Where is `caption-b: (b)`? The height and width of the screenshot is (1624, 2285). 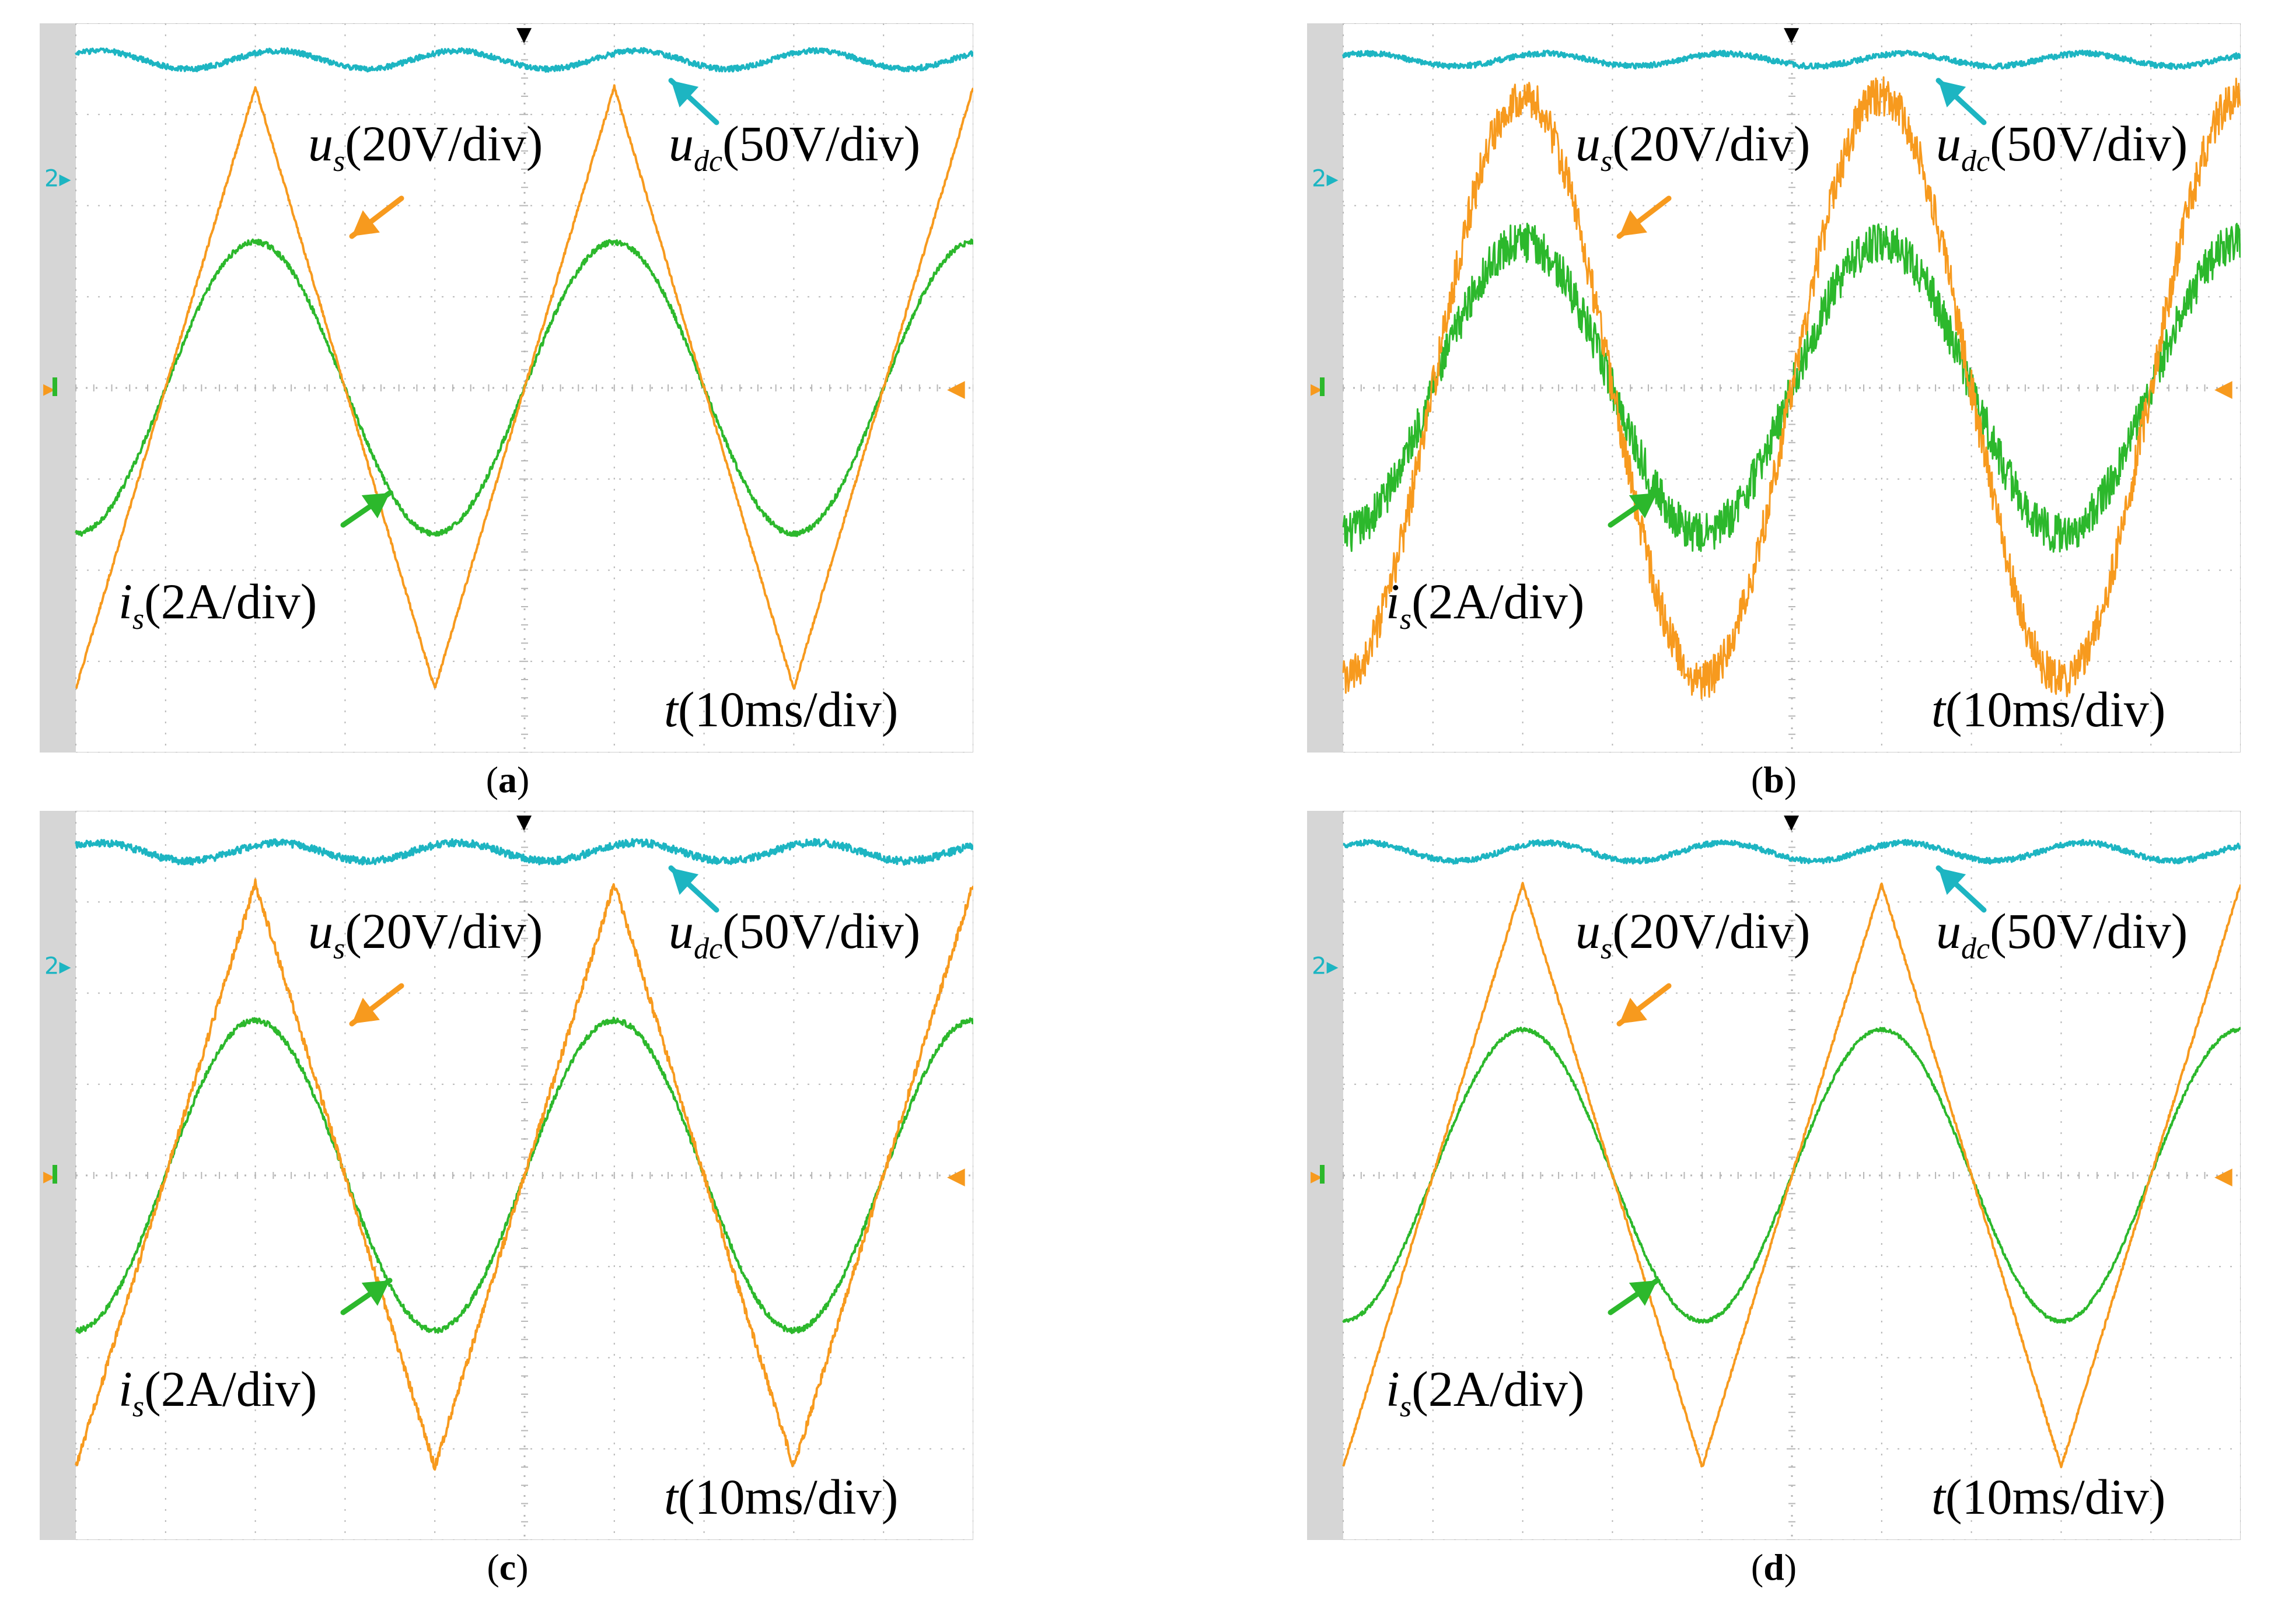
caption-b: (b) is located at coordinates (1774, 779).